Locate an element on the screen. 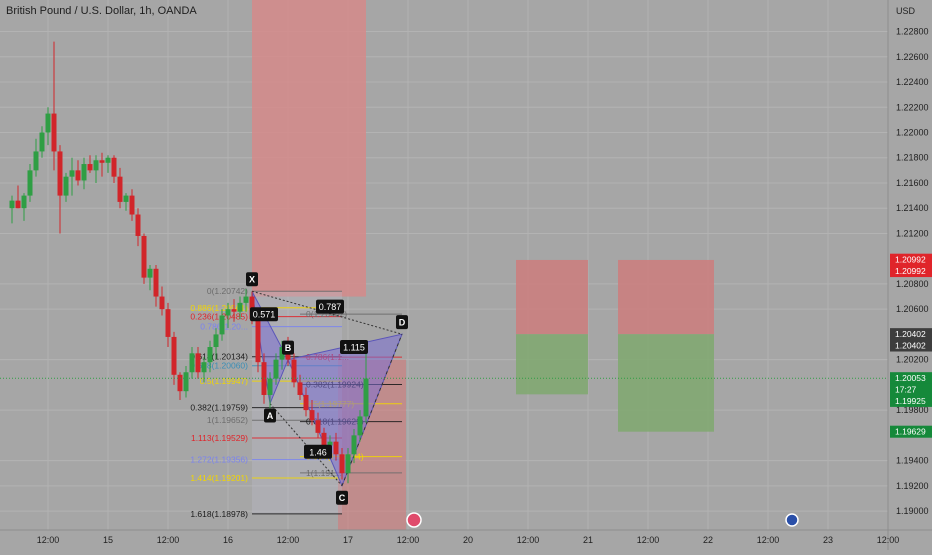 This screenshot has height=555, width=932. price-label-text: 1.20992 is located at coordinates (910, 260).